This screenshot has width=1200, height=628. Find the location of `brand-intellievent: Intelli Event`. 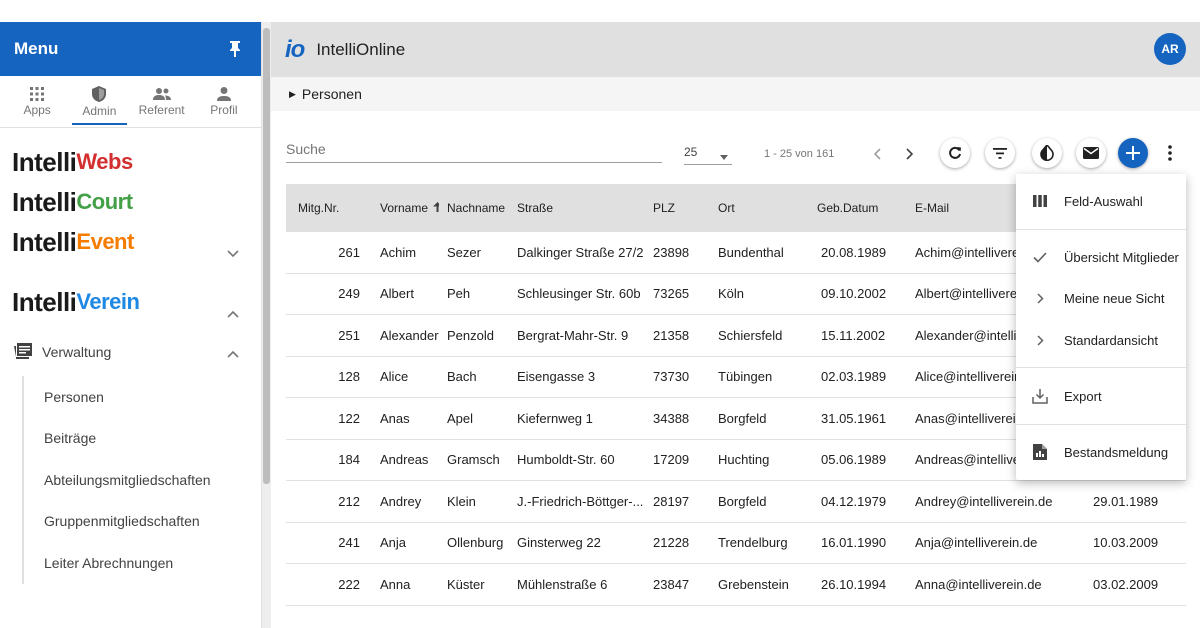

brand-intellievent: Intelli Event is located at coordinates (130, 242).